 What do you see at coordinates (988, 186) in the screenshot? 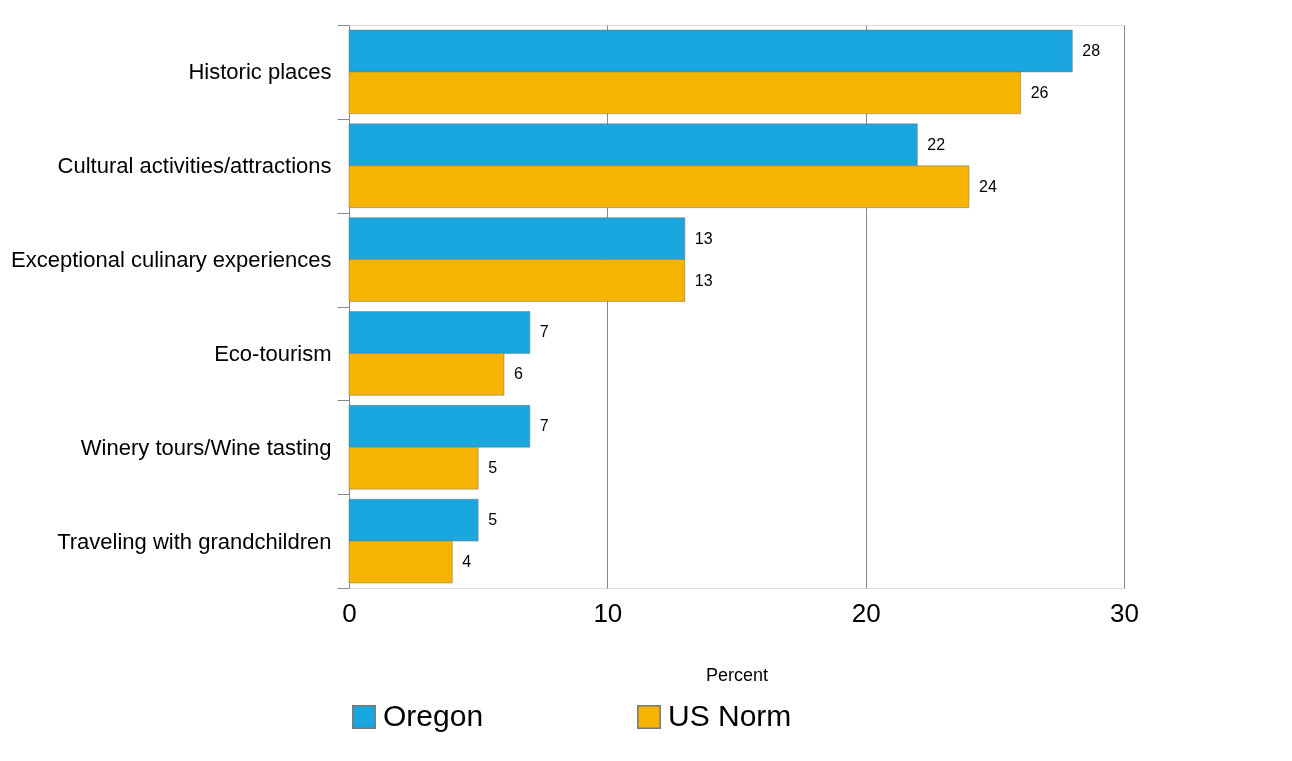
I see `data-label: 24` at bounding box center [988, 186].